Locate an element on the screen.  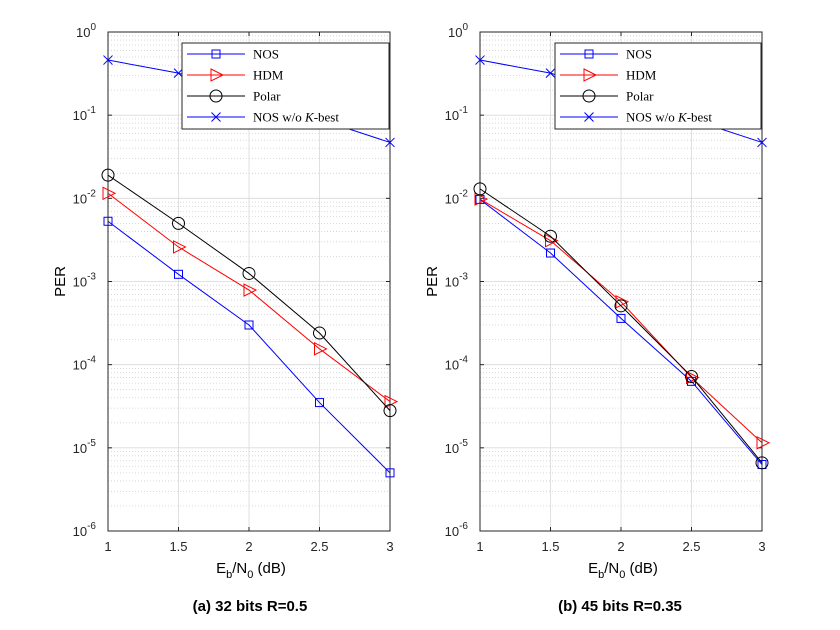
series-polar is located at coordinates (249, 293).